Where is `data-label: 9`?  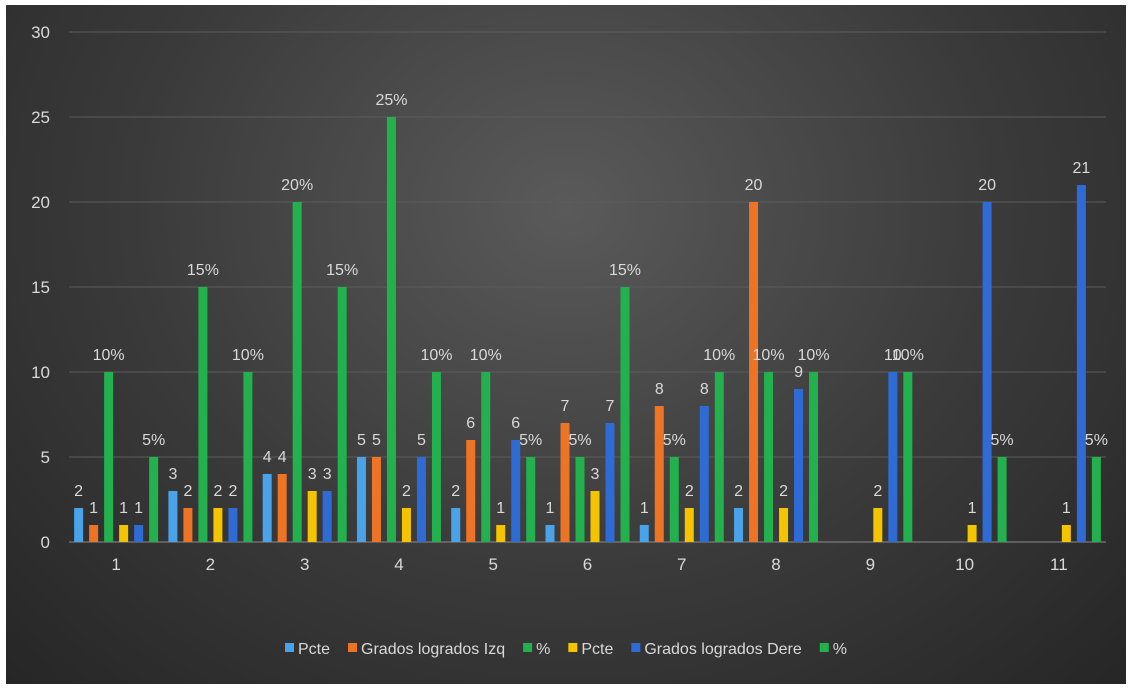 data-label: 9 is located at coordinates (798, 372).